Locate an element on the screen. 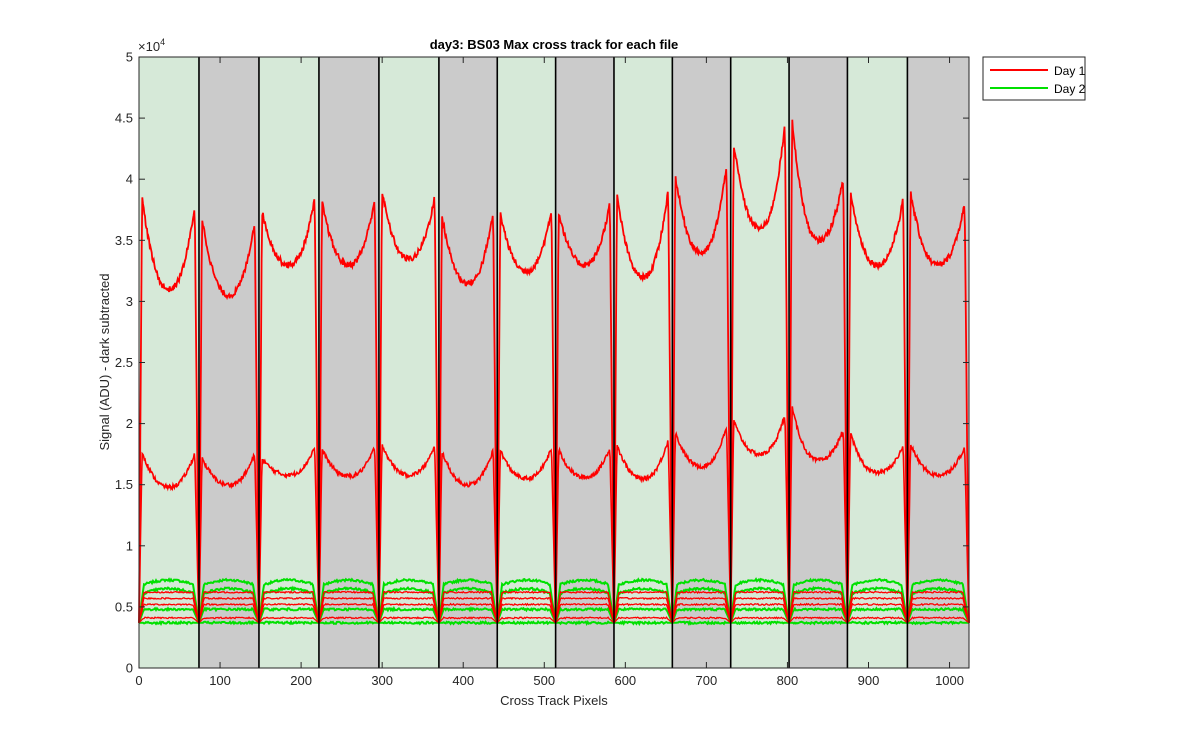 The image size is (1200, 750). x-tick-label-3: 300 is located at coordinates (382, 680).